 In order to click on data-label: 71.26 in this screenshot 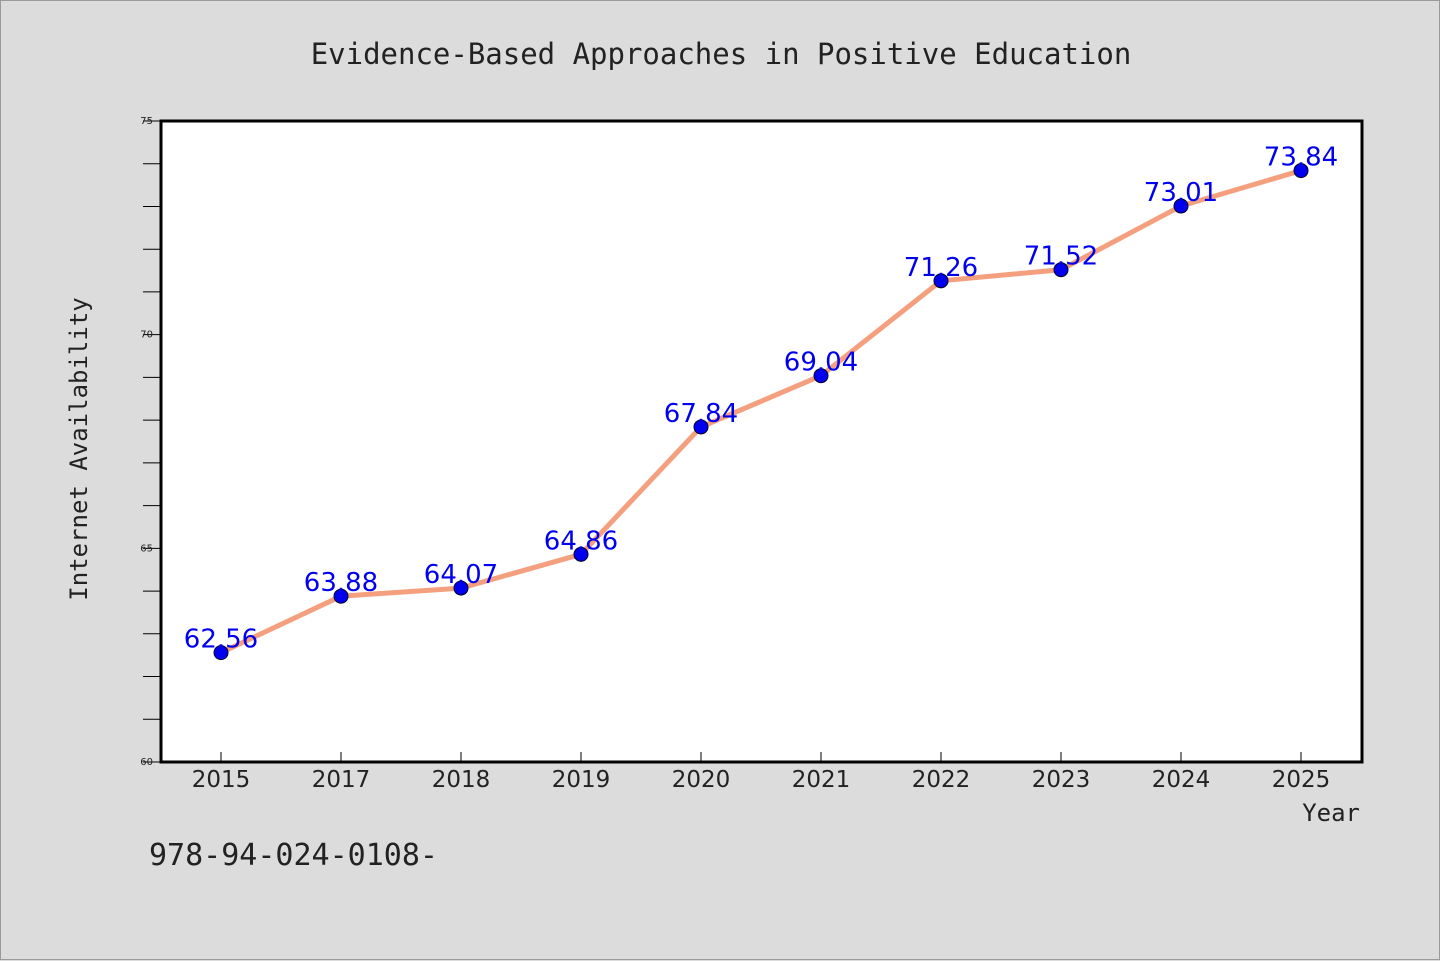, I will do `click(941, 268)`.